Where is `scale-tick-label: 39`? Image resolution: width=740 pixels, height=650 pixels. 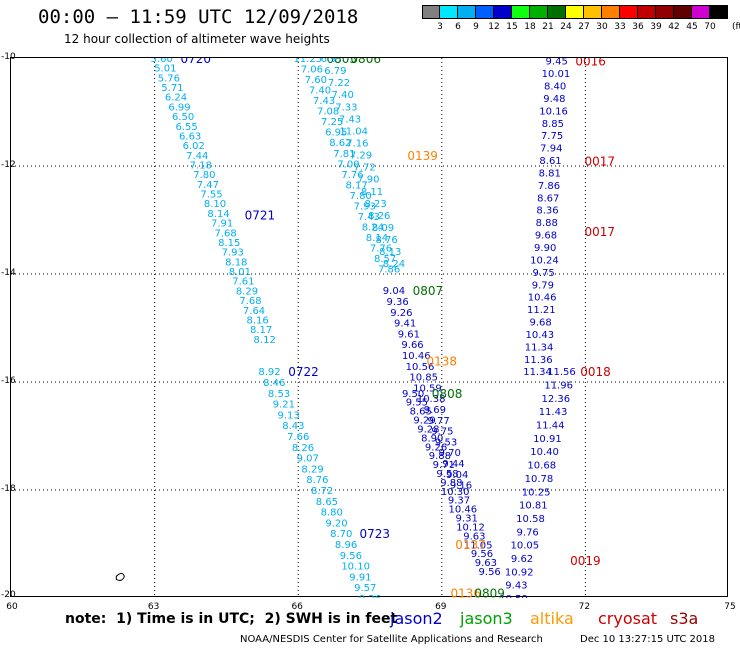
scale-tick-label: 39 is located at coordinates (656, 27).